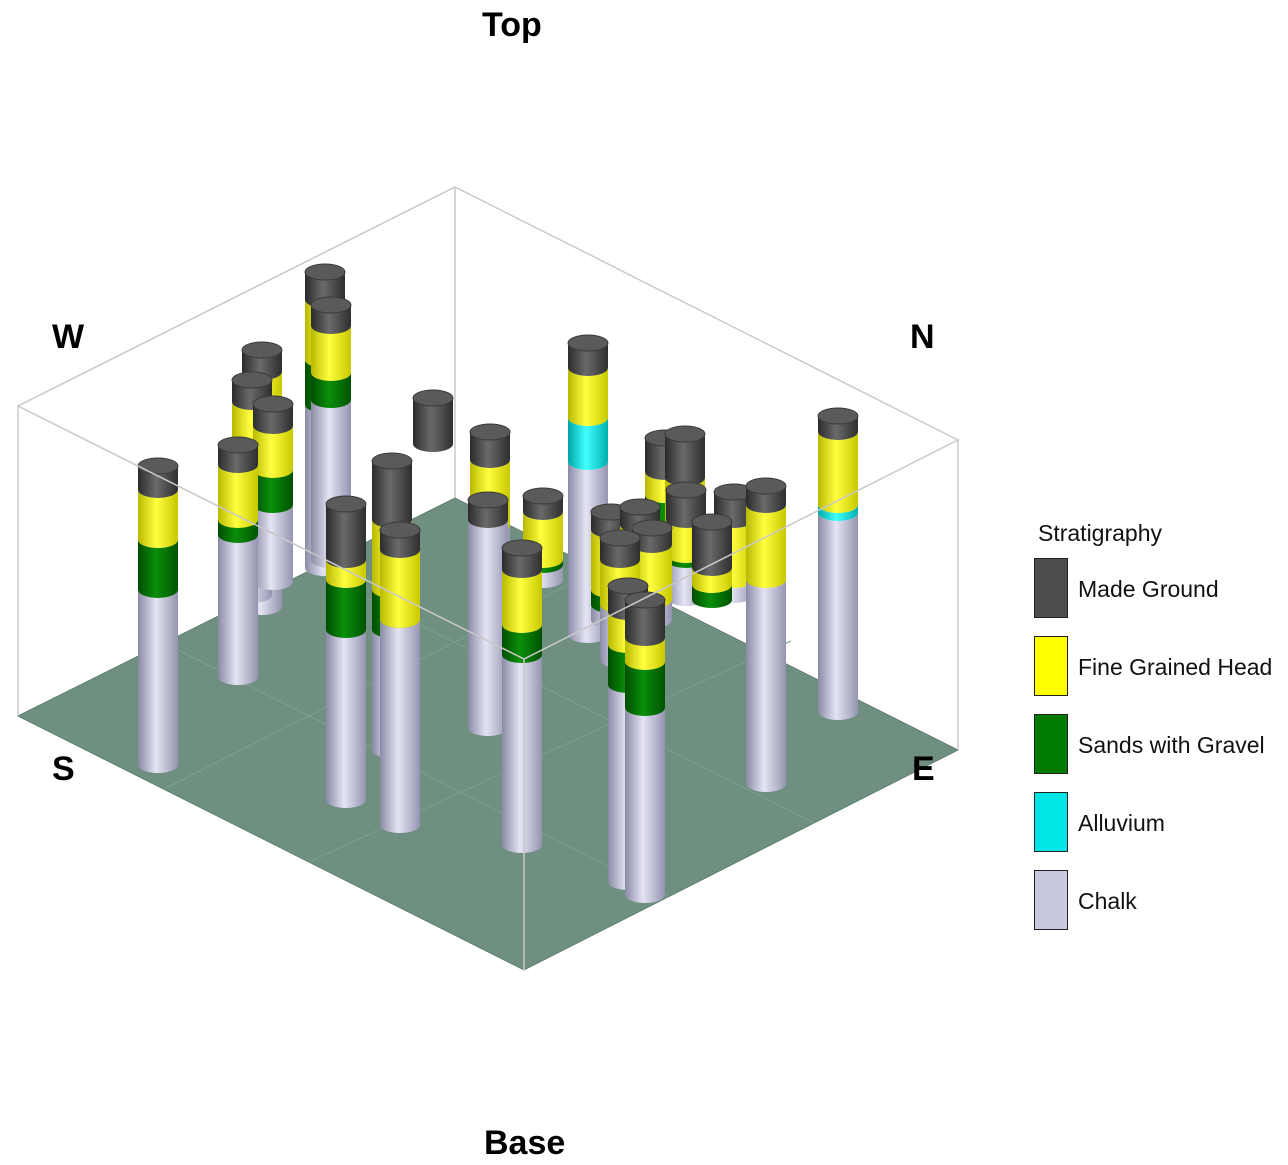  I want to click on legend-item-fine-grained-head: Fine Grained Head, so click(1157, 675).